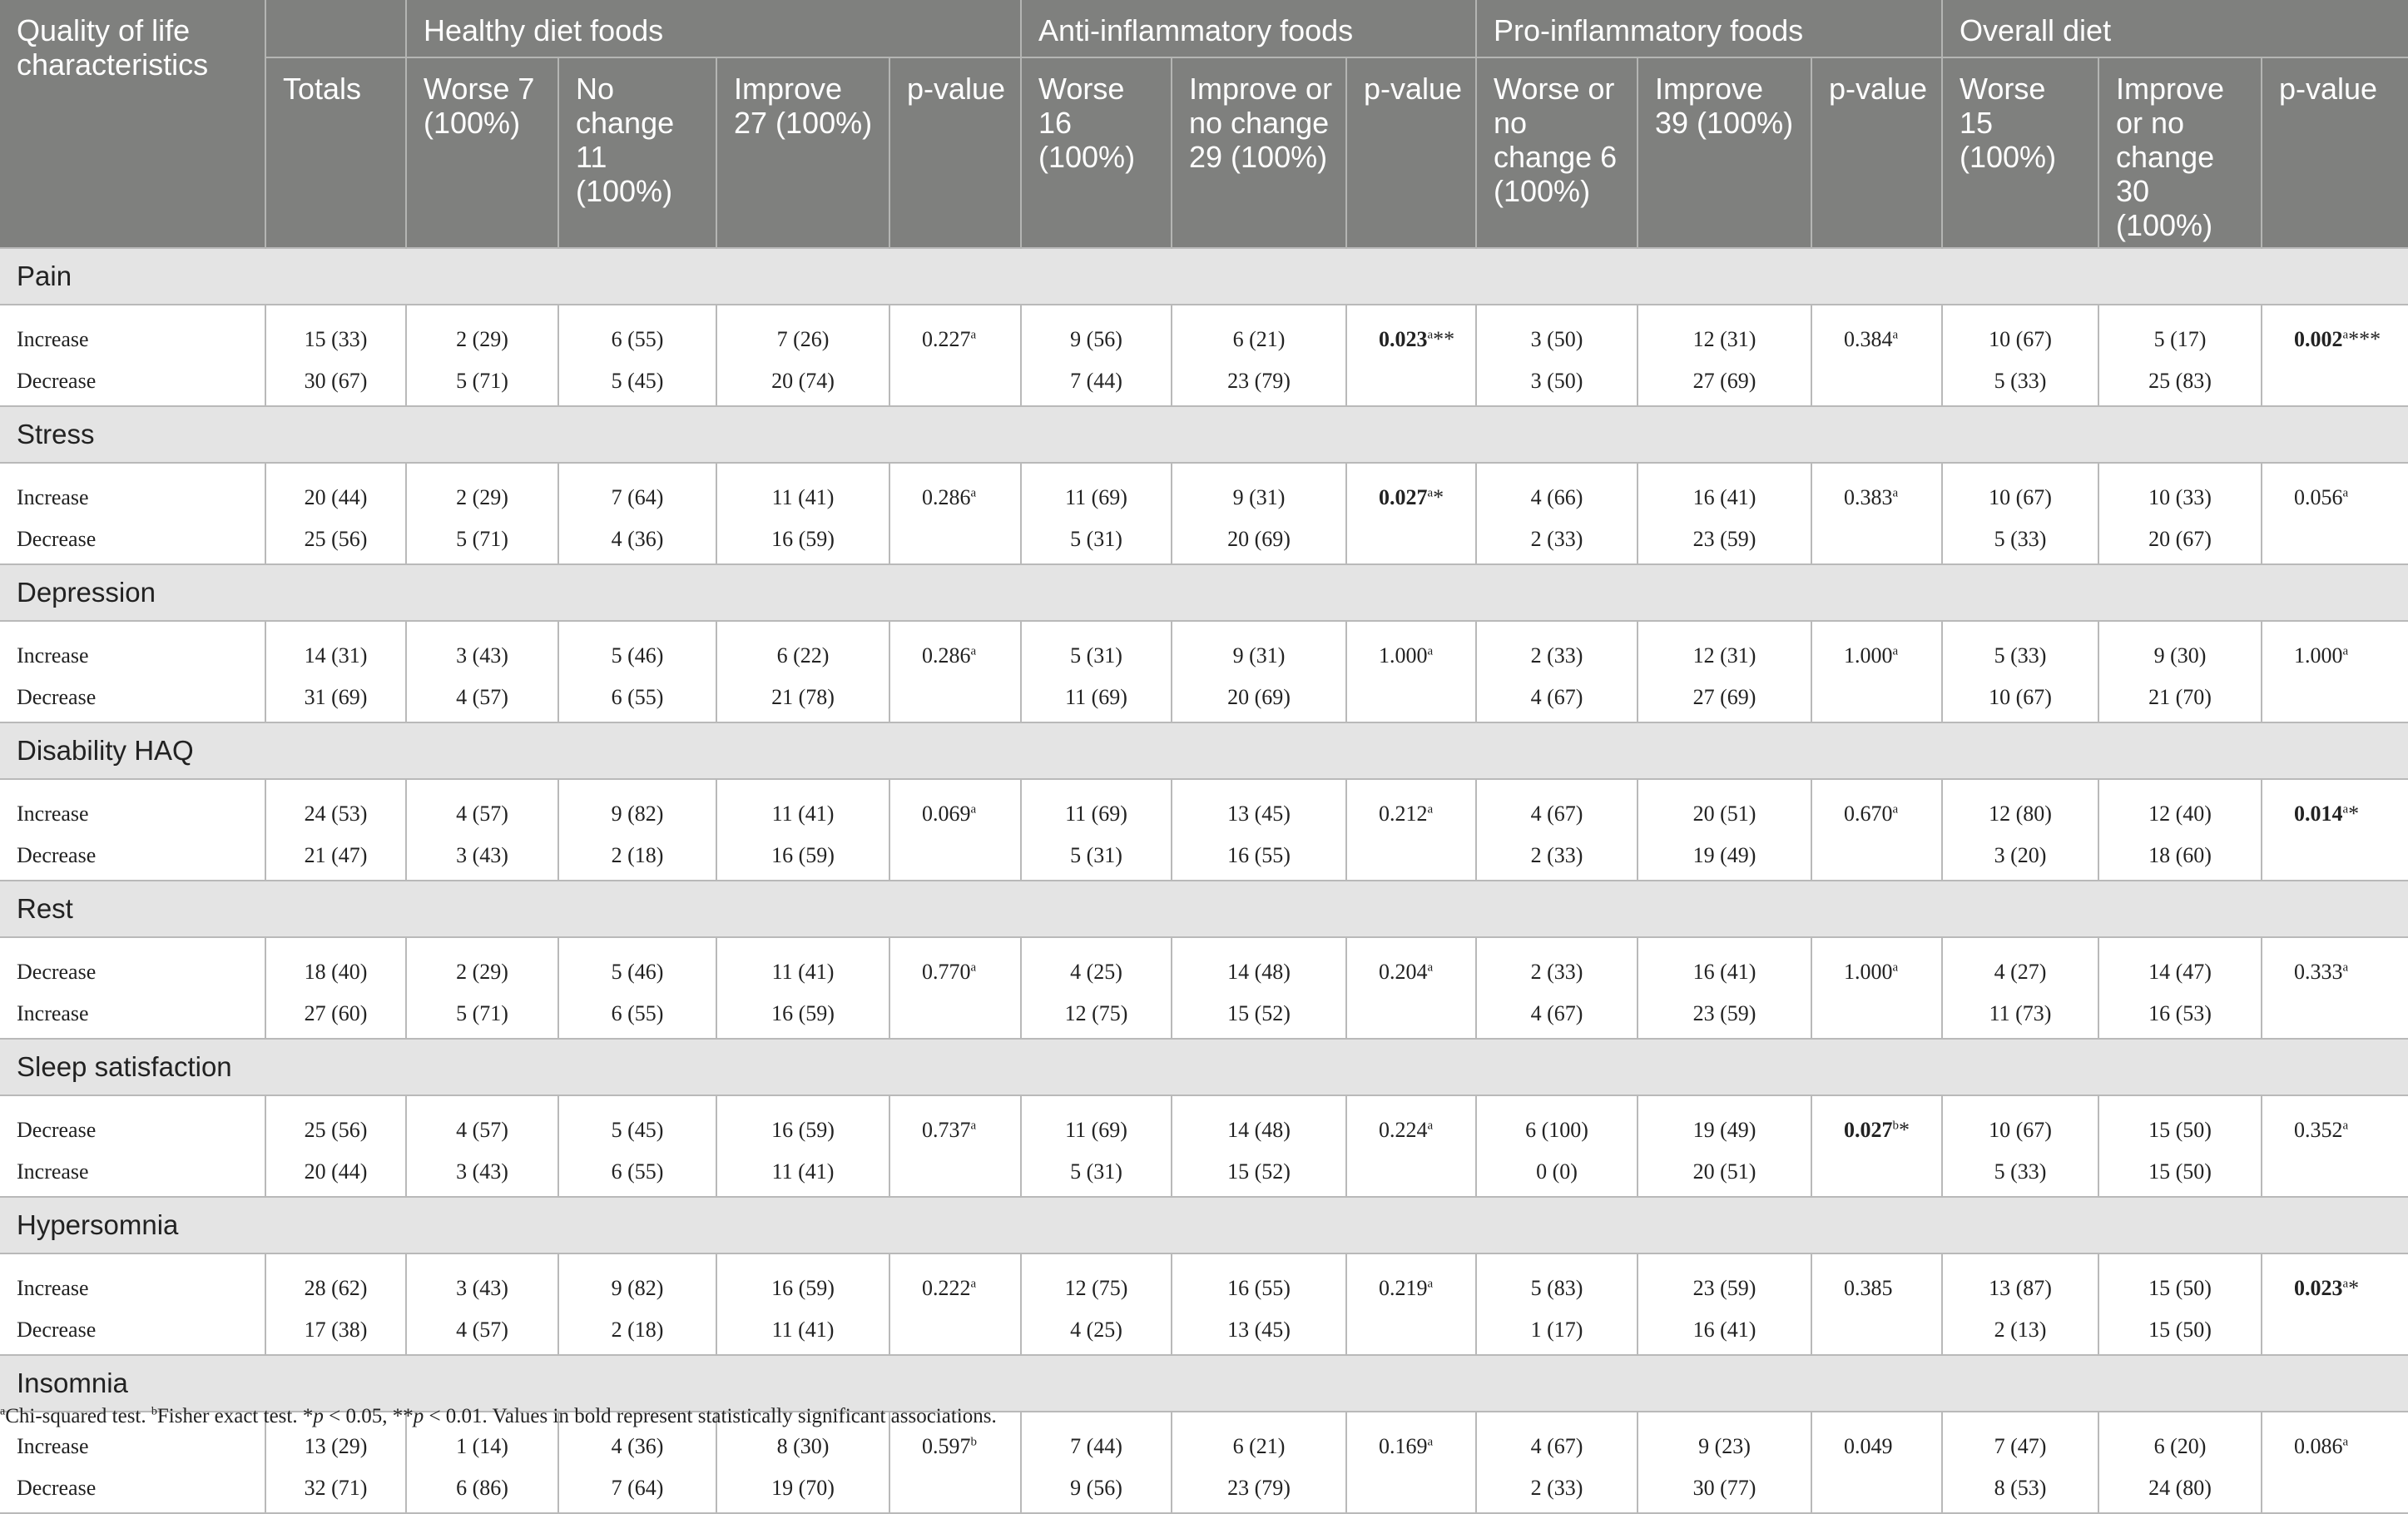 The image size is (2408, 1514). I want to click on p-value-cell: 0.002a***, so click(2335, 355).